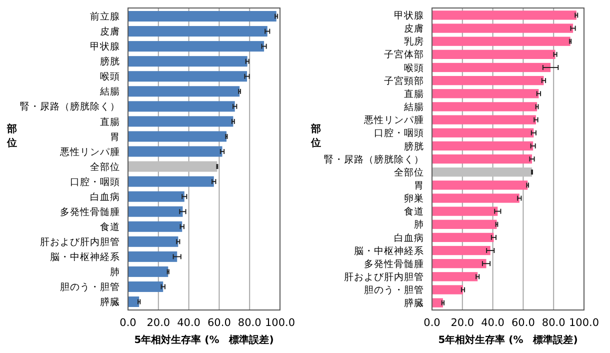  Describe the element at coordinates (414, 198) in the screenshot. I see `y-tick-label: 卵巣` at that location.